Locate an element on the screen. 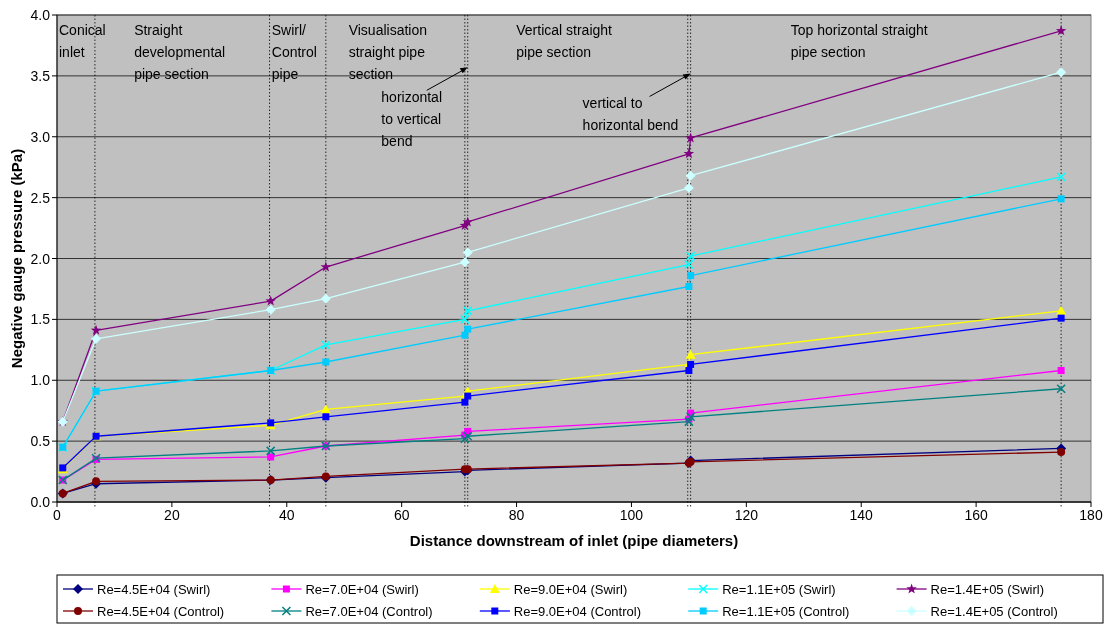 The width and height of the screenshot is (1119, 625). x-tick-label: 20 is located at coordinates (172, 515).